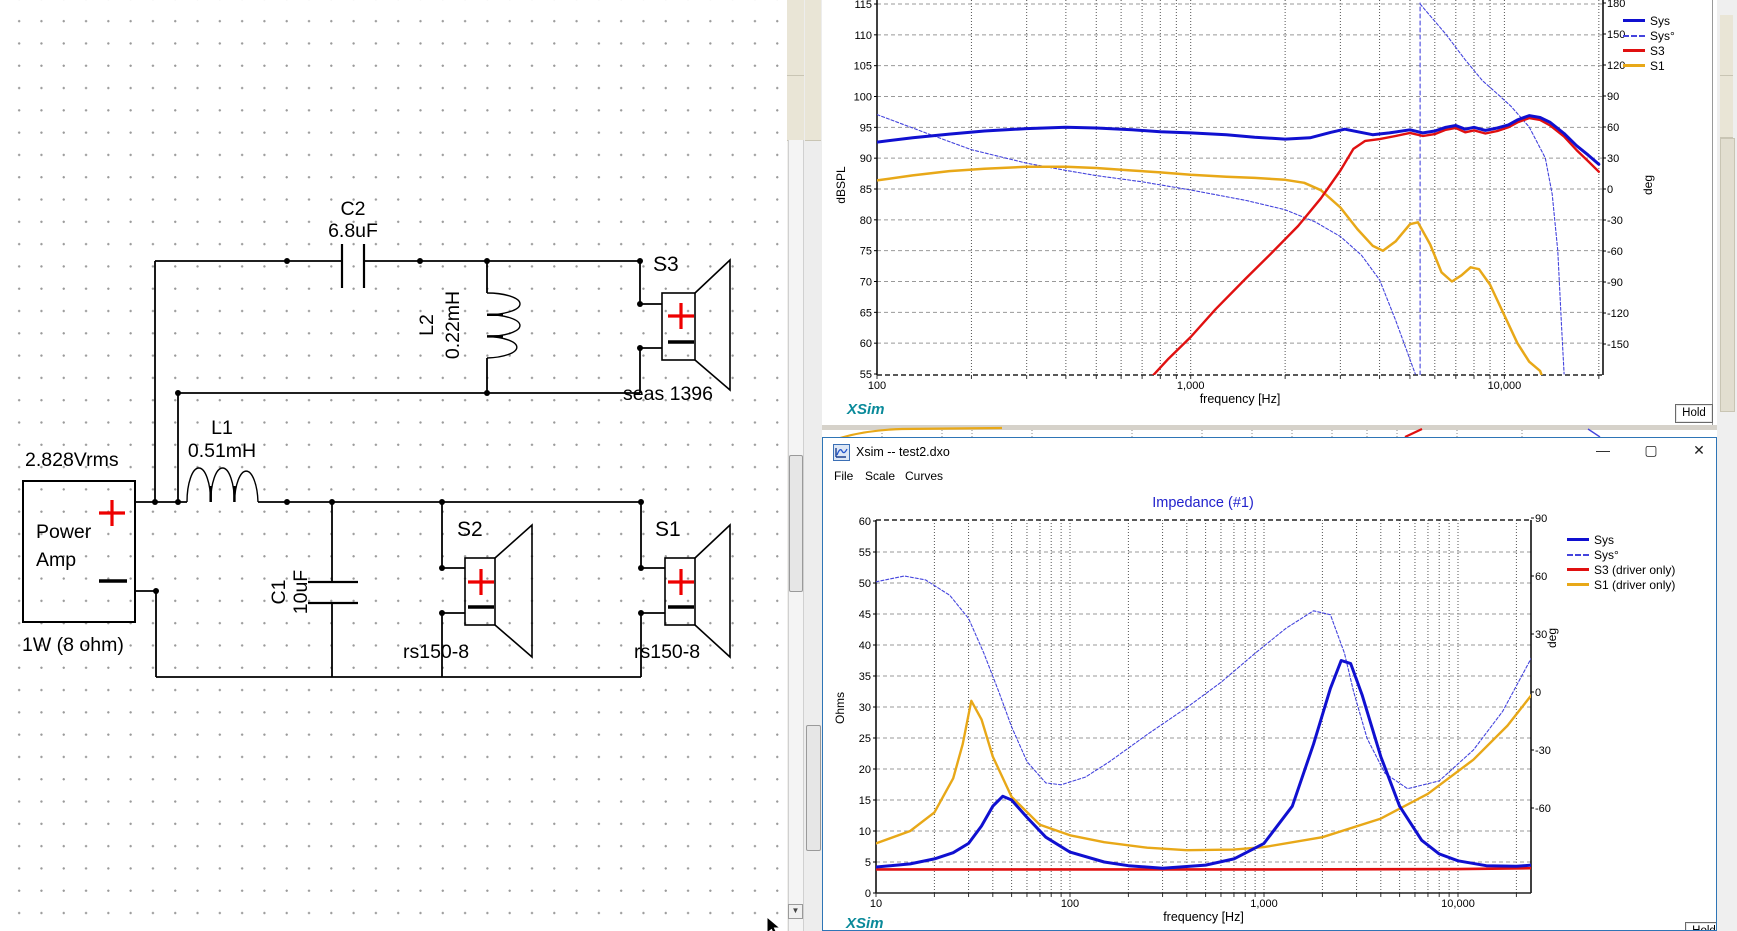 The image size is (1737, 931). What do you see at coordinates (1203, 917) in the screenshot?
I see `x-axis-title: frequency [Hz]` at bounding box center [1203, 917].